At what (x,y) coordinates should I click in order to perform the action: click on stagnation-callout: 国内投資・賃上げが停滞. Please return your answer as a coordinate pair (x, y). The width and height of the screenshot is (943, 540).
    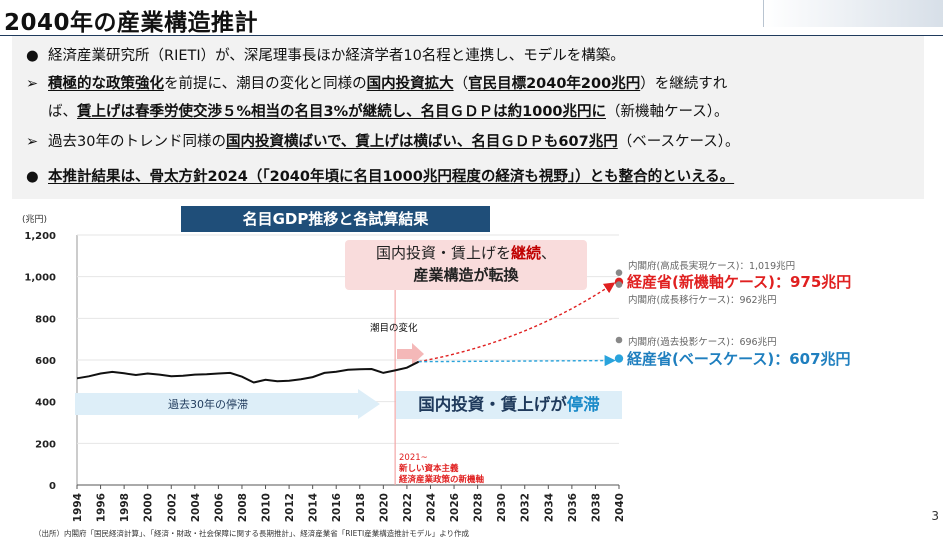
    Looking at the image, I should click on (509, 405).